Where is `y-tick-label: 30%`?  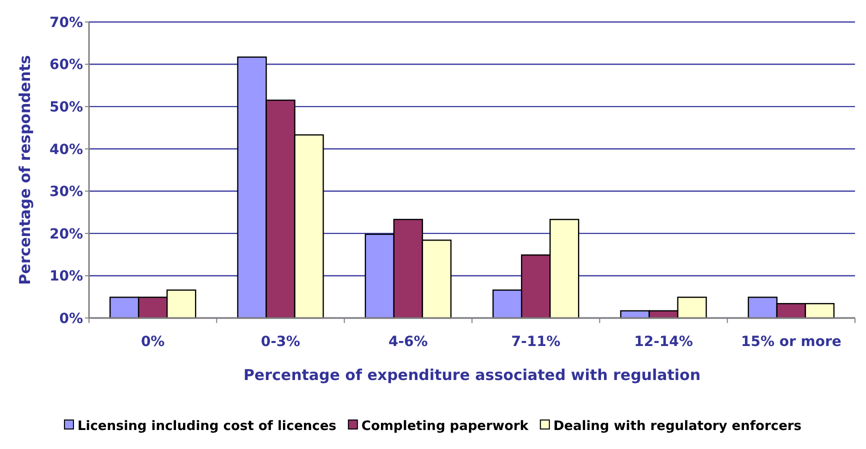
y-tick-label: 30% is located at coordinates (66, 192).